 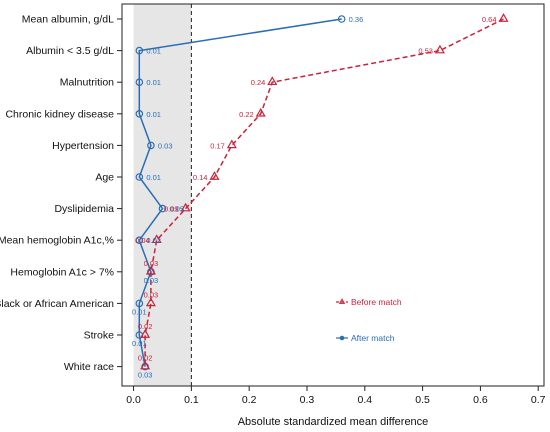 I want to click on x-tick-label: 0.1, so click(x=191, y=400).